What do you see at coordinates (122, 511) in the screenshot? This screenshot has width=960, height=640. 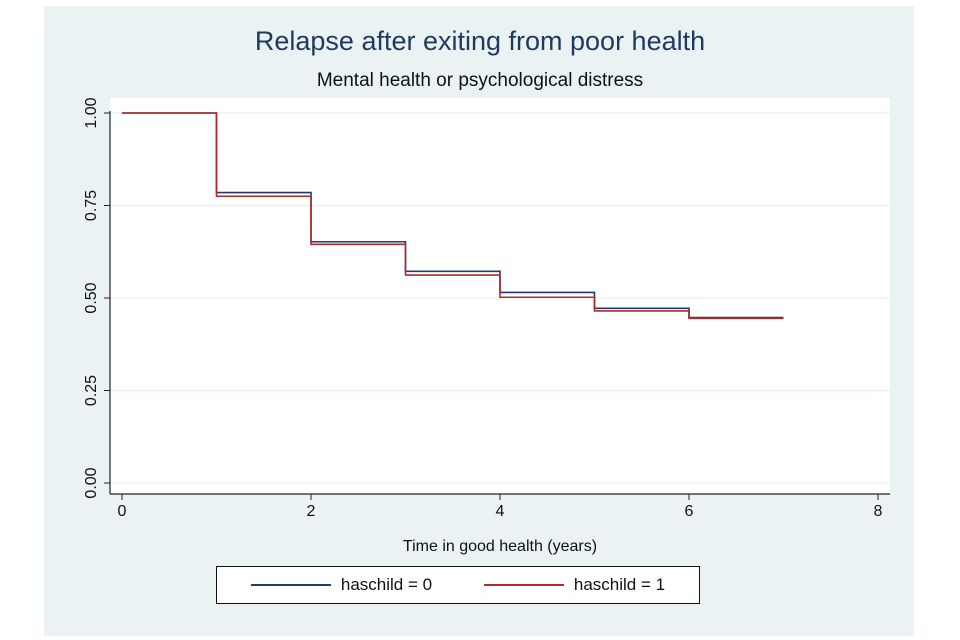 I see `x-tick-label-0: 0` at bounding box center [122, 511].